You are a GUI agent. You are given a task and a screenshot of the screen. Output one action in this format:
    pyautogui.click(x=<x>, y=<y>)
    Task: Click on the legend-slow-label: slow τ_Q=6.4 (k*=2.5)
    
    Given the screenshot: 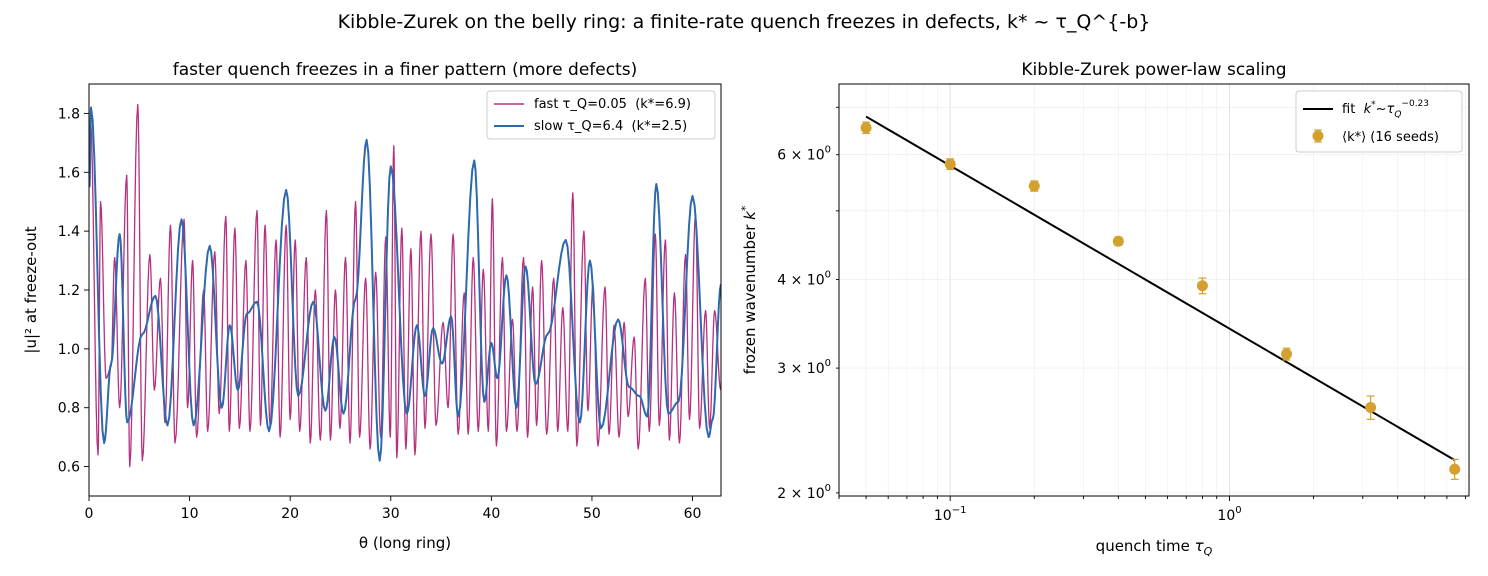 What is the action you would take?
    pyautogui.click(x=610, y=126)
    